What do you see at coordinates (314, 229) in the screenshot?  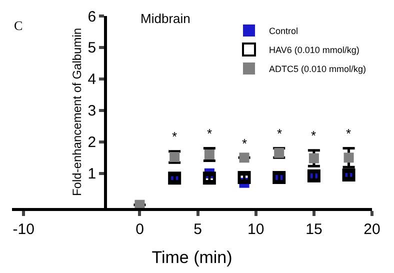 I see `x-tick-label: 15` at bounding box center [314, 229].